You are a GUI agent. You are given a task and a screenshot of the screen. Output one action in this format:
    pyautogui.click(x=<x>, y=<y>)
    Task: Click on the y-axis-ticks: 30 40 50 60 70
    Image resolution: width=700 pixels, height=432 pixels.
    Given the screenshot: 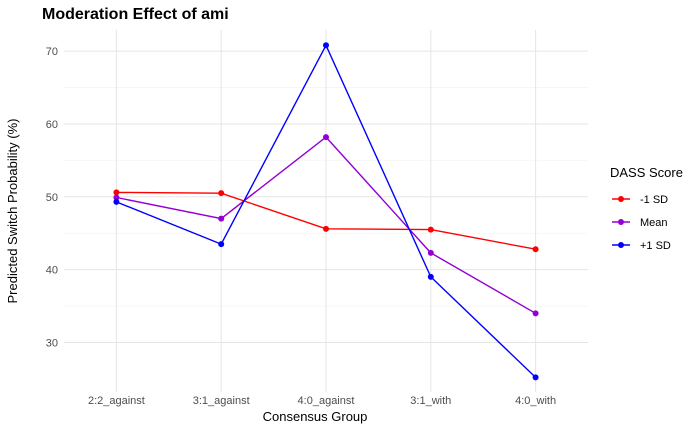 What is the action you would take?
    pyautogui.click(x=52, y=197)
    